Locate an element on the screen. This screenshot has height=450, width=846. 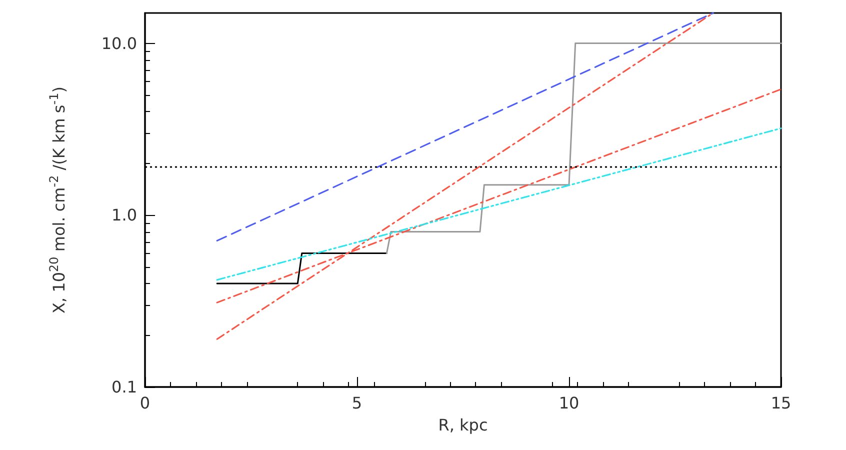
y-tick-label: 0.1 is located at coordinates (124, 387).